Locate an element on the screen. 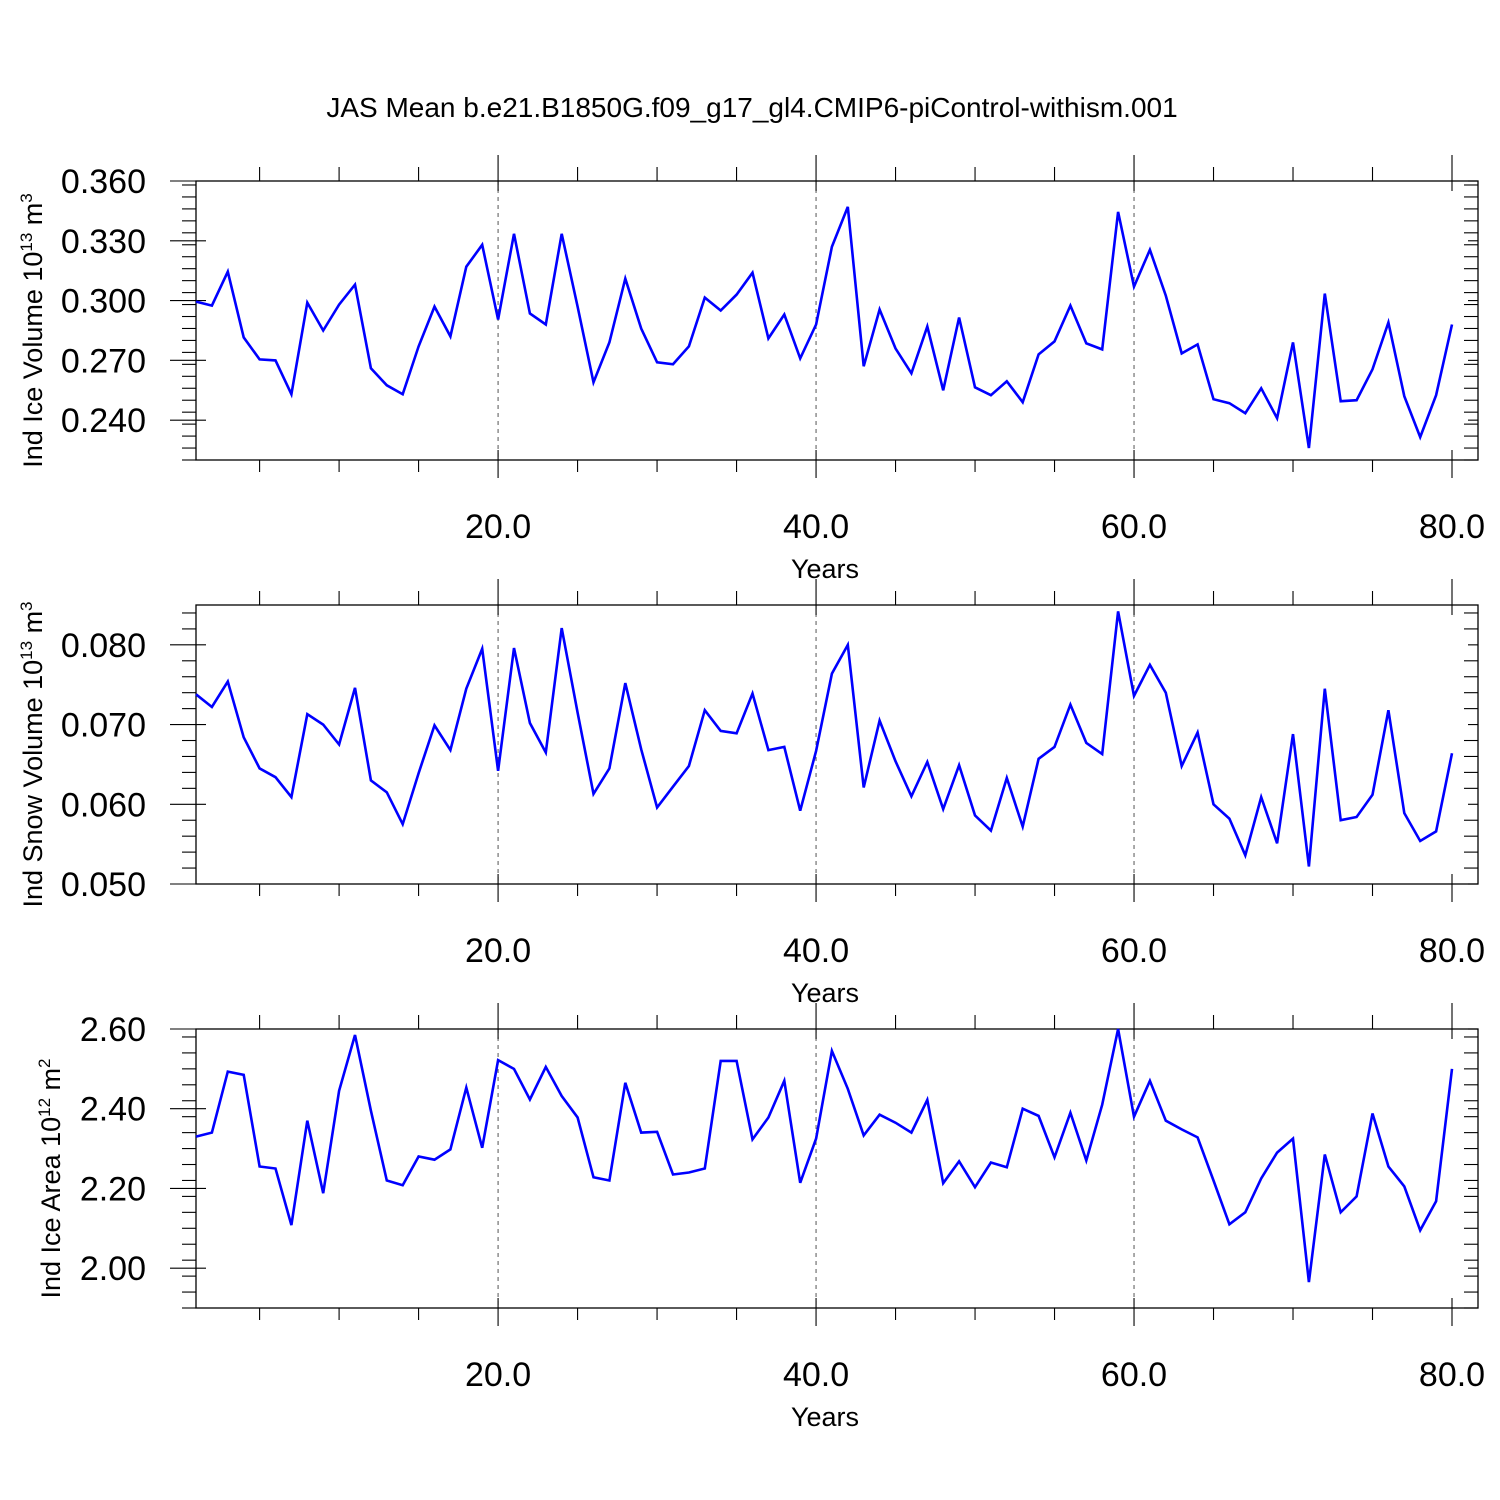 The height and width of the screenshot is (1500, 1500). y-tick-label: 0.270 is located at coordinates (103, 361).